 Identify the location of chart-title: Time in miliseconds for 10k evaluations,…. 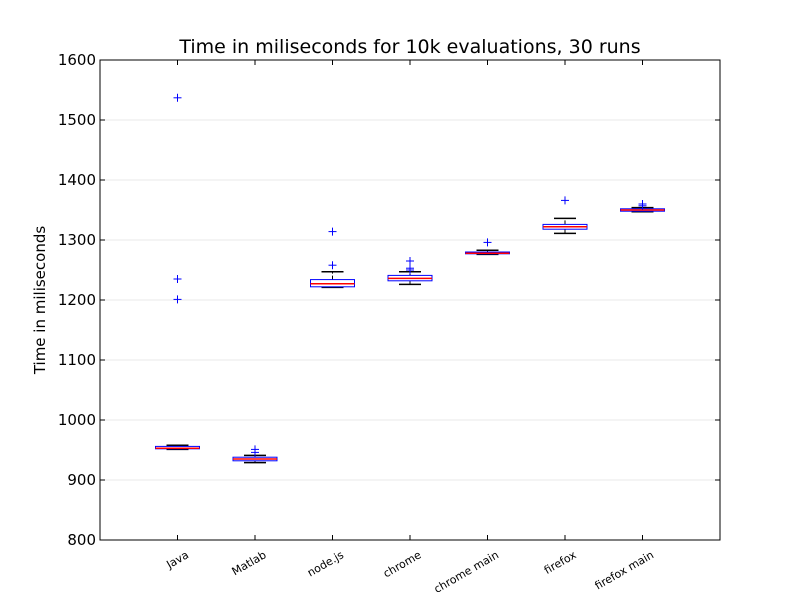
(409, 47).